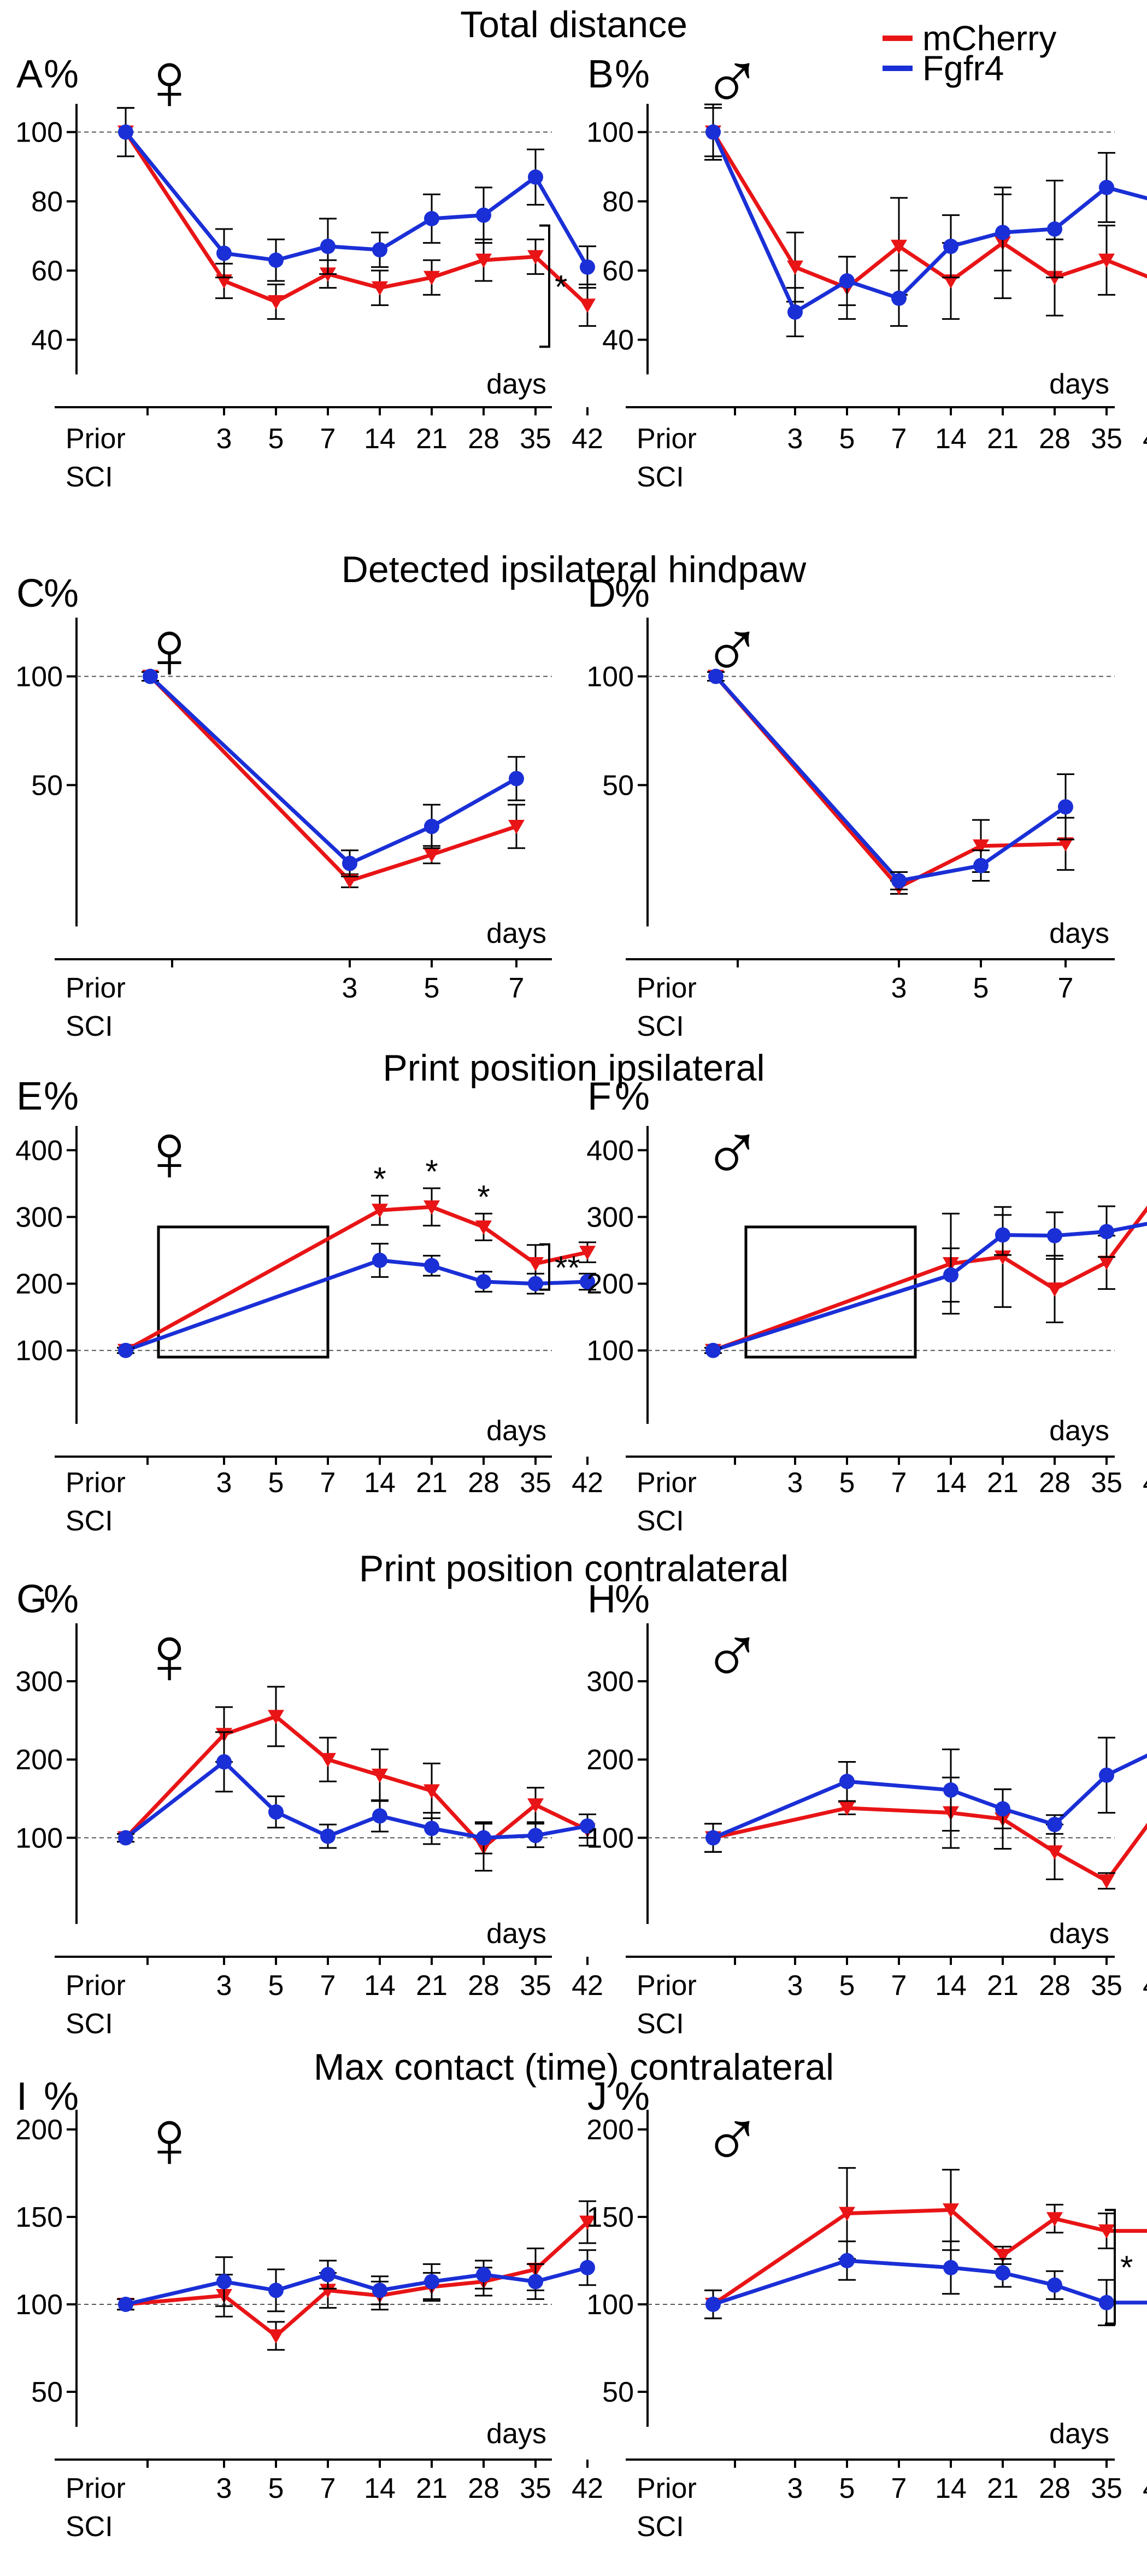 The image size is (1147, 2576). Describe the element at coordinates (544, 1267) in the screenshot. I see `significance-bracket-e` at that location.